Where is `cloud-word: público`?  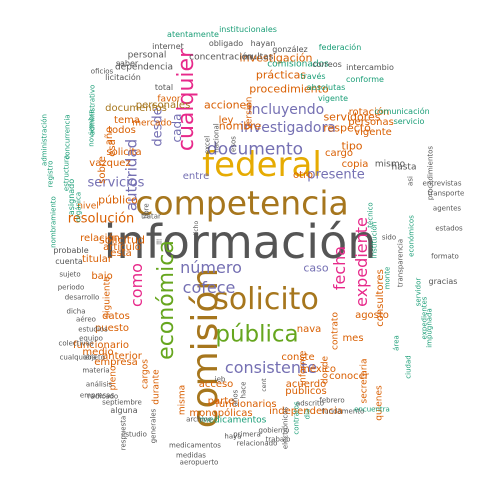 cloud-word: público is located at coordinates (118, 200).